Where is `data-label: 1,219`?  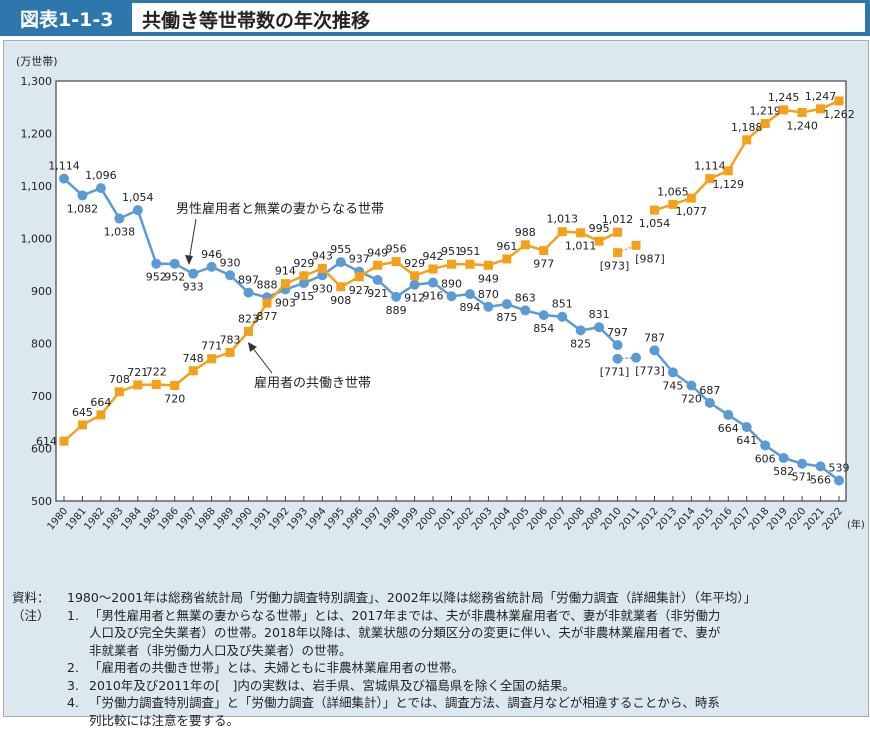 data-label: 1,219 is located at coordinates (765, 111).